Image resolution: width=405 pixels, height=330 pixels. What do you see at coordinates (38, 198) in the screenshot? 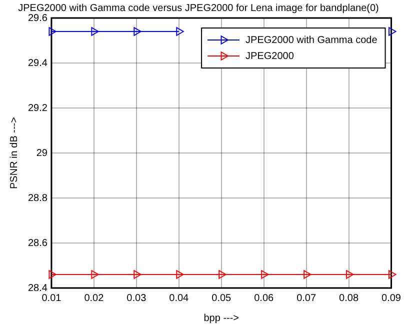
I see `y-tick-label: 28.8` at bounding box center [38, 198].